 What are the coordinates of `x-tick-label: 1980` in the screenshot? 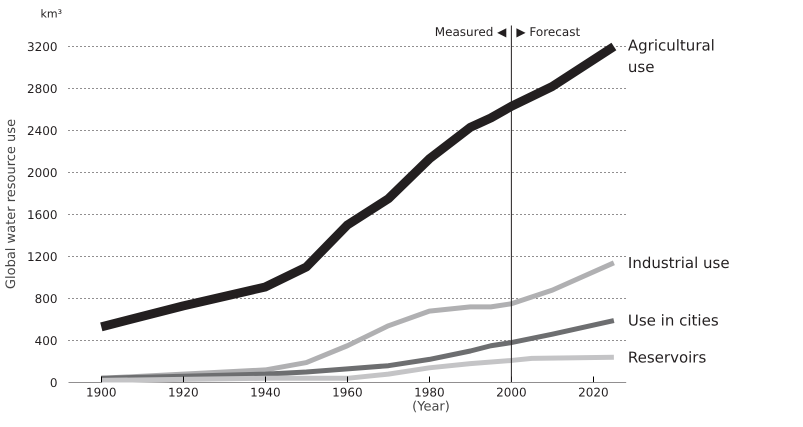 It's located at (429, 393).